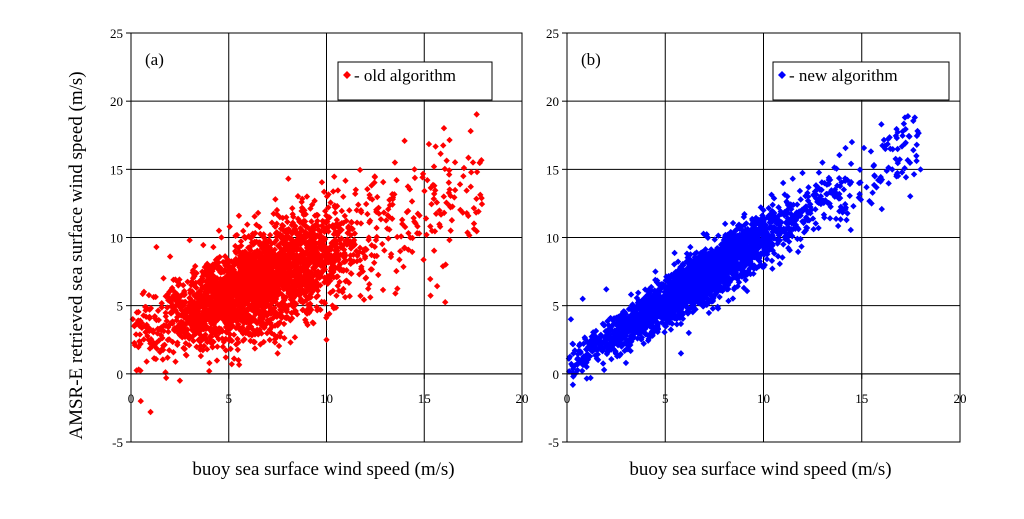 This screenshot has height=519, width=1024. Describe the element at coordinates (522, 398) in the screenshot. I see `panel-a-x-tick-label: 20` at that location.